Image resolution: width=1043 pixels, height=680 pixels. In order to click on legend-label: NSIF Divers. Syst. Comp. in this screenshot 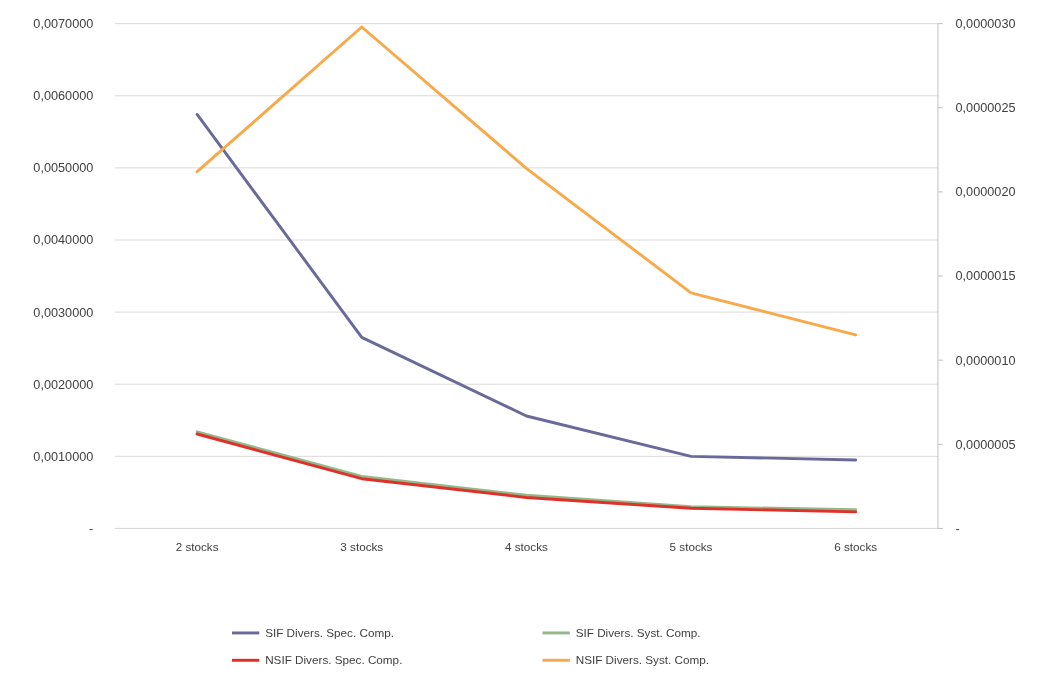, I will do `click(642, 660)`.